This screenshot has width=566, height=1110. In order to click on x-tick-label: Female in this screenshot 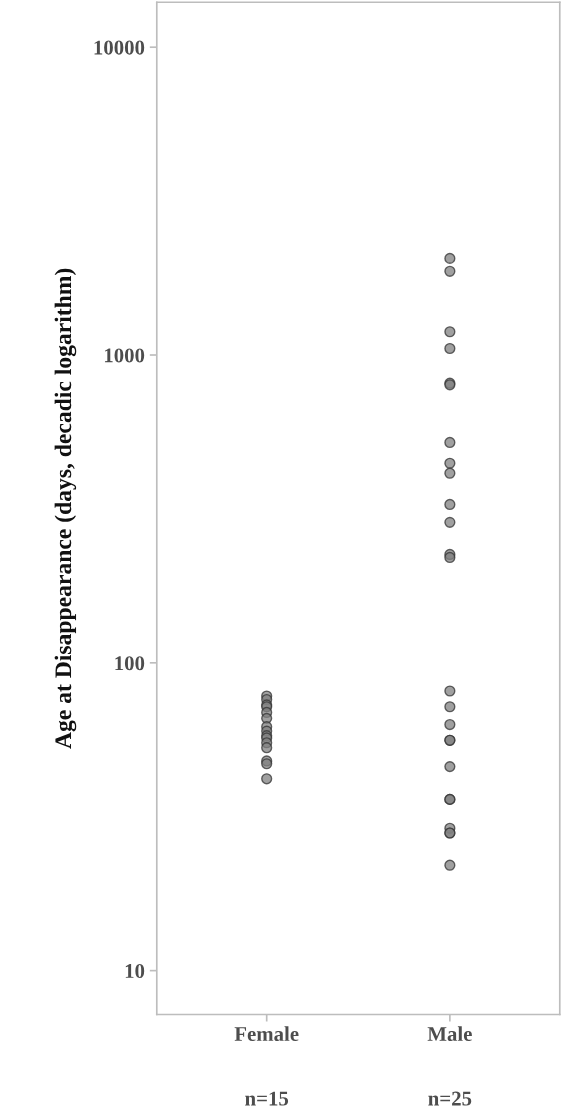, I will do `click(266, 1034)`.